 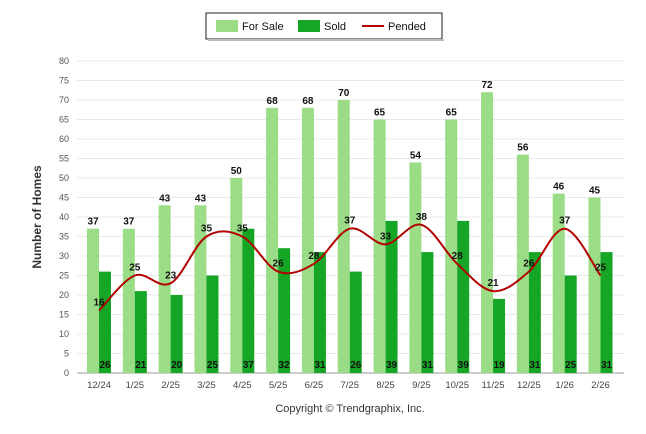 I want to click on pended-data-label: 33, so click(x=386, y=236).